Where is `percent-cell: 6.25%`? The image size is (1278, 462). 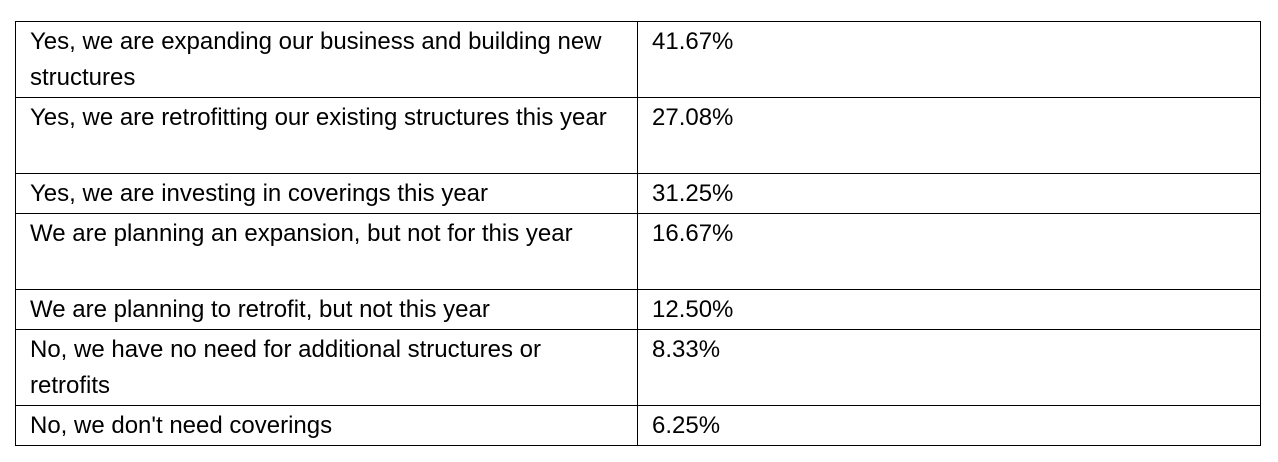 percent-cell: 6.25% is located at coordinates (949, 425).